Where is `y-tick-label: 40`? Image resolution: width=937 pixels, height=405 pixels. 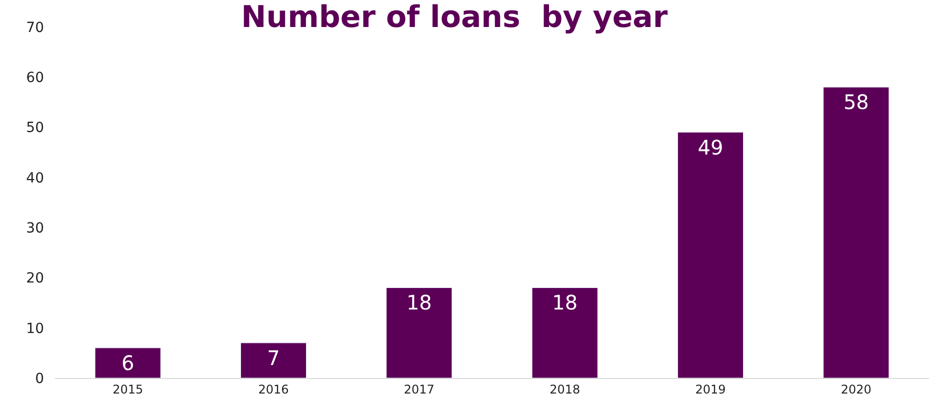 y-tick-label: 40 is located at coordinates (35, 178).